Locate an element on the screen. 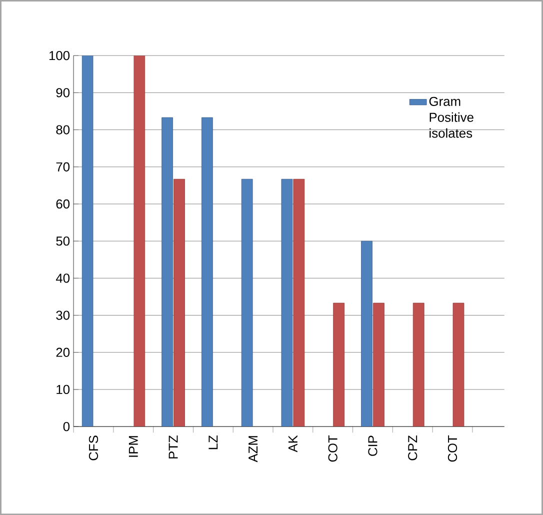  y-tick-label: 90 is located at coordinates (63, 93).